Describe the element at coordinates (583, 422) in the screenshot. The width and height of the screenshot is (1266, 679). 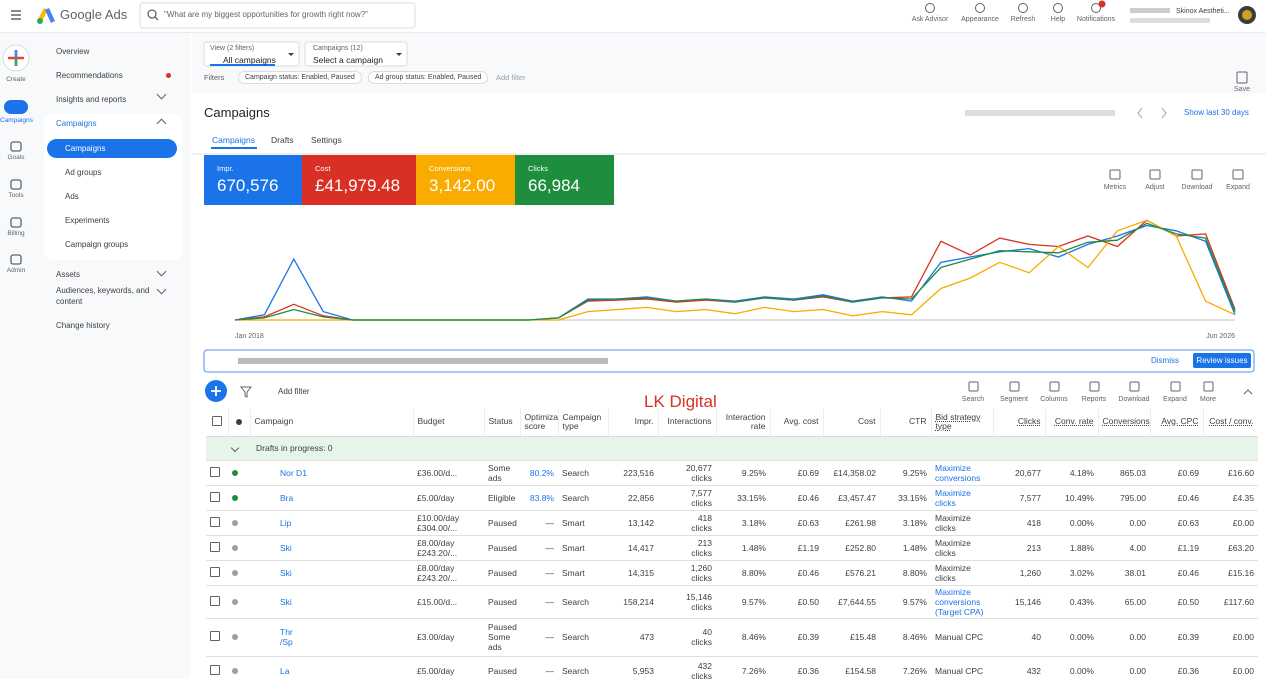
I see `column-header: Campaign type` at that location.